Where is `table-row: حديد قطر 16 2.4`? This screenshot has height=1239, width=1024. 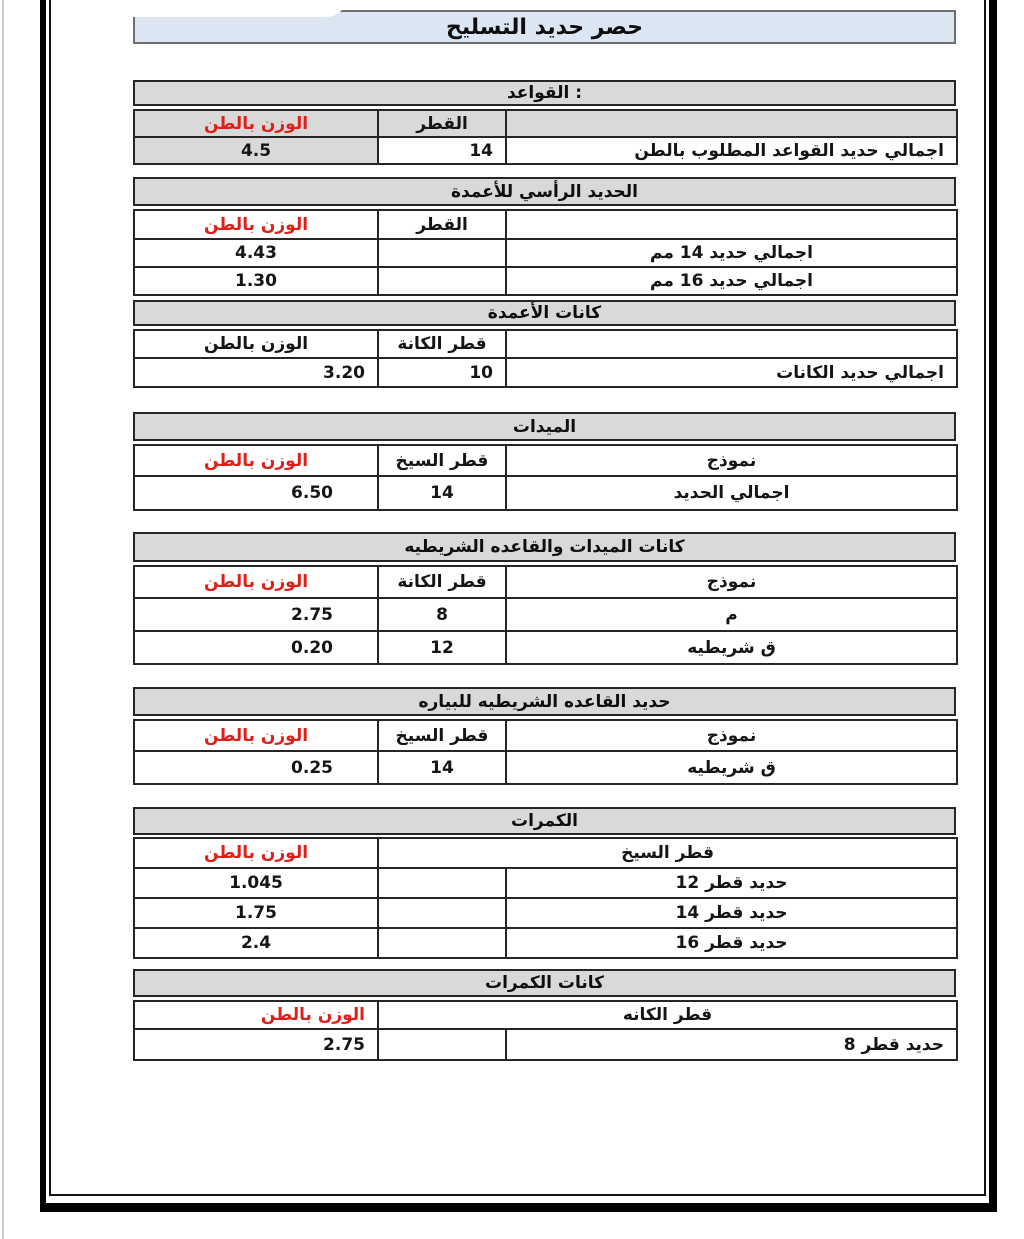 table-row: حديد قطر 16 2.4 is located at coordinates (546, 943).